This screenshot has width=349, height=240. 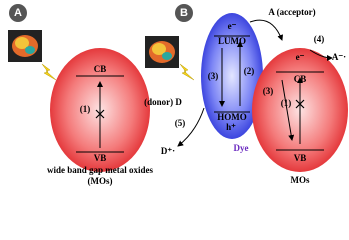 I want to click on lumo-label: LUMO, so click(x=232, y=41).